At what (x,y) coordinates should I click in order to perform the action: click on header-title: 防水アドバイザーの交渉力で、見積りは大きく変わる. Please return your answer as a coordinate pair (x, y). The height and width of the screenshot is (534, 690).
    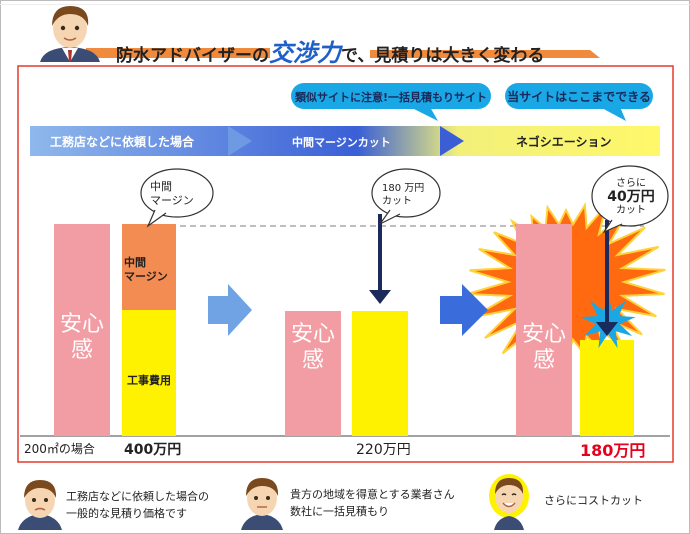
    Looking at the image, I should click on (330, 50).